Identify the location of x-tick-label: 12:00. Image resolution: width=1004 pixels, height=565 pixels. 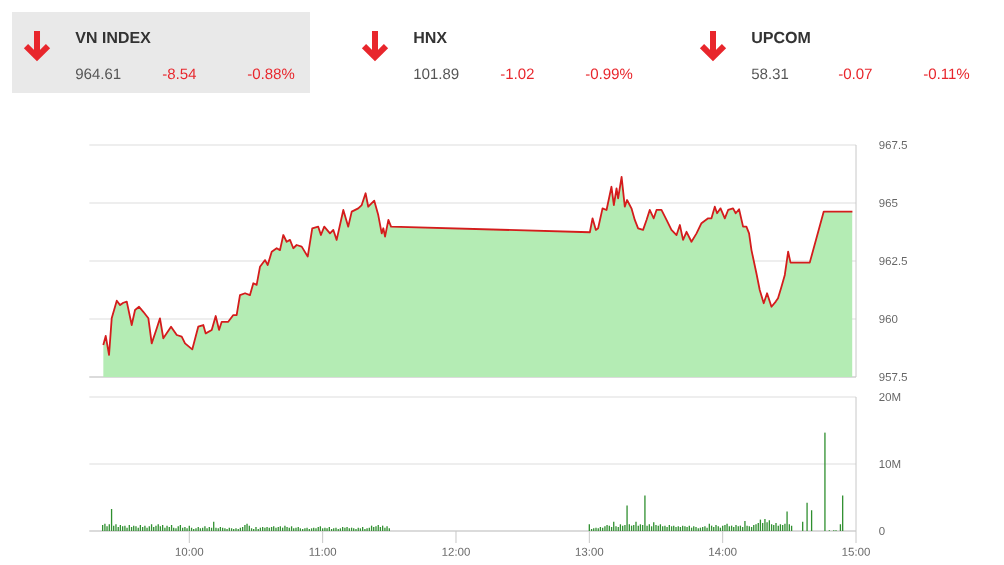
(456, 551).